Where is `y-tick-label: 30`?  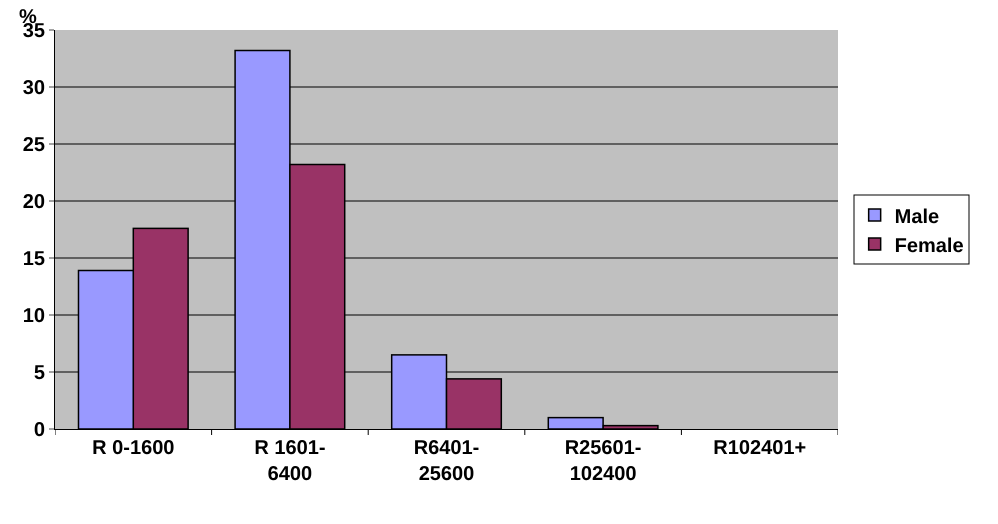 y-tick-label: 30 is located at coordinates (33, 88).